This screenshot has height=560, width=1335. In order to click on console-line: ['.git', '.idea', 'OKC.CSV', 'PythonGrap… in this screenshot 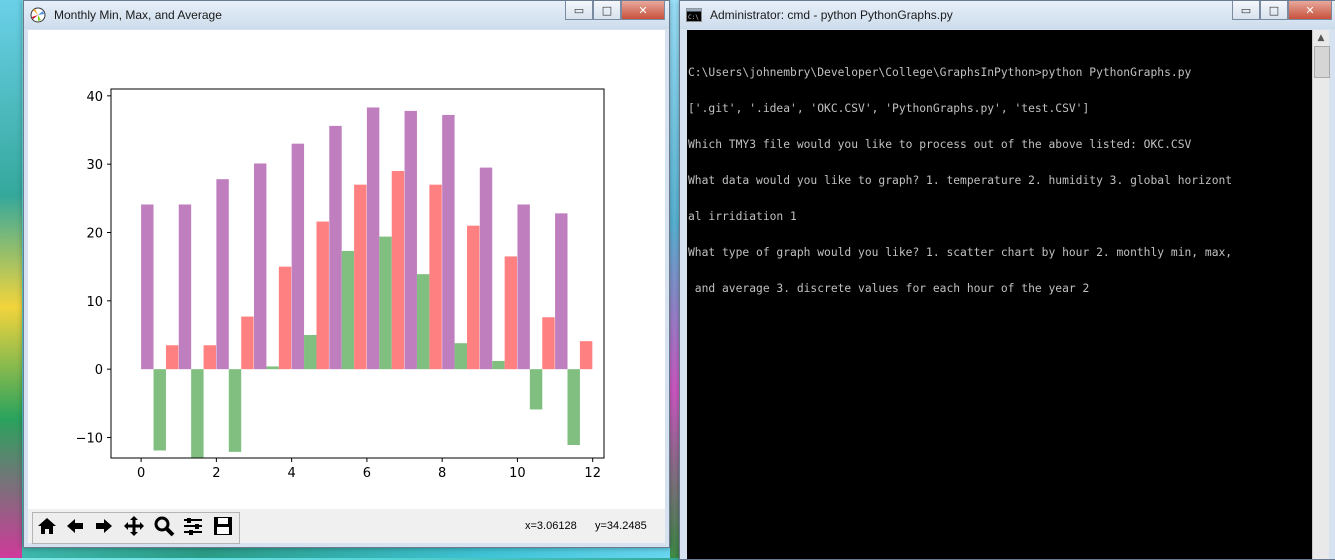, I will do `click(889, 108)`.